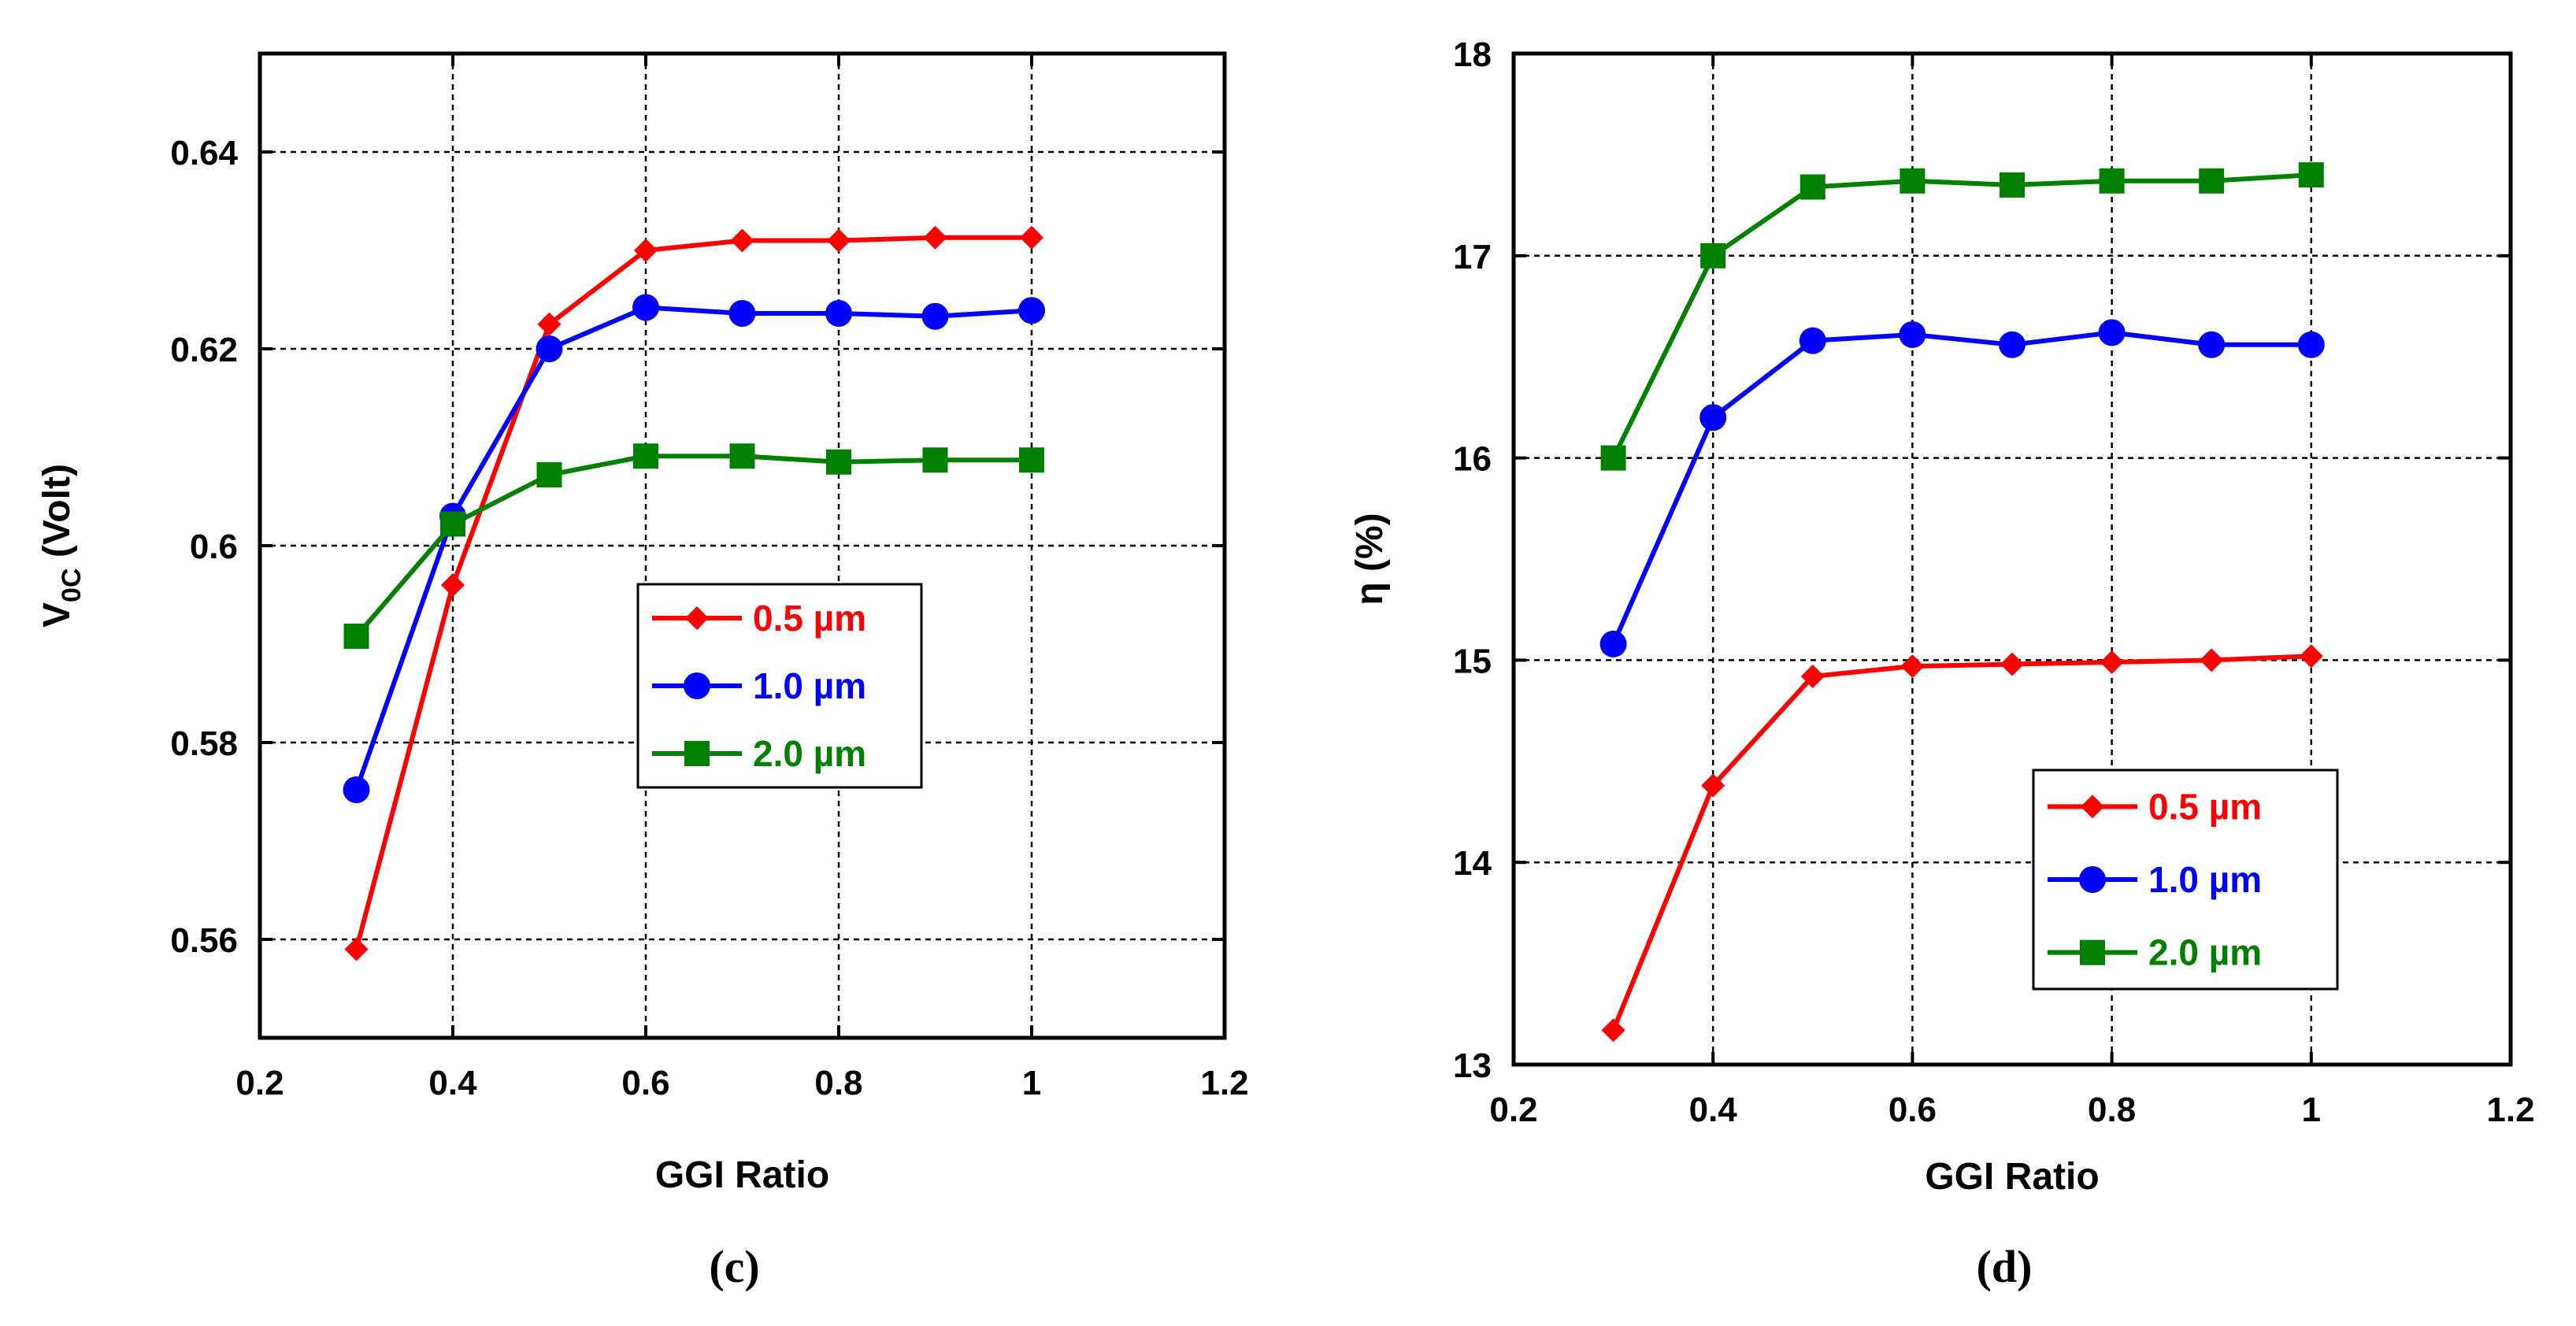 The height and width of the screenshot is (1326, 2576). What do you see at coordinates (1472, 863) in the screenshot?
I see `y-tick-label: 14` at bounding box center [1472, 863].